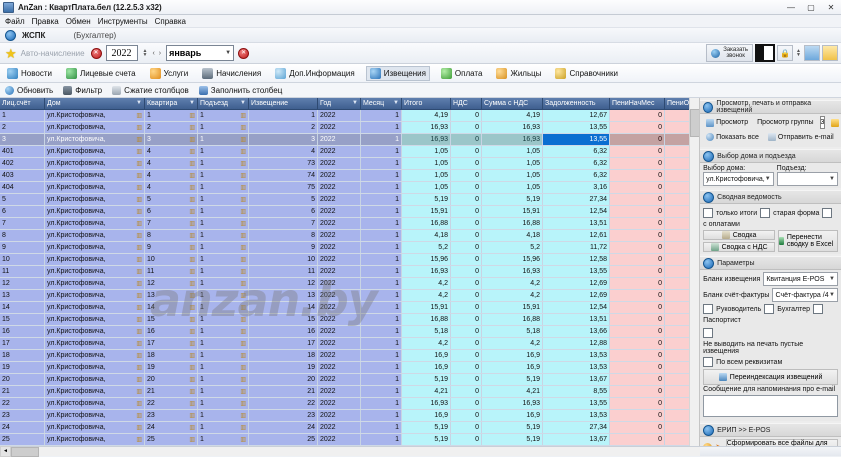 The width and height of the screenshot is (841, 457). Describe the element at coordinates (397, 73) in the screenshot. I see `ribbon-tab-notices: Извещения` at that location.